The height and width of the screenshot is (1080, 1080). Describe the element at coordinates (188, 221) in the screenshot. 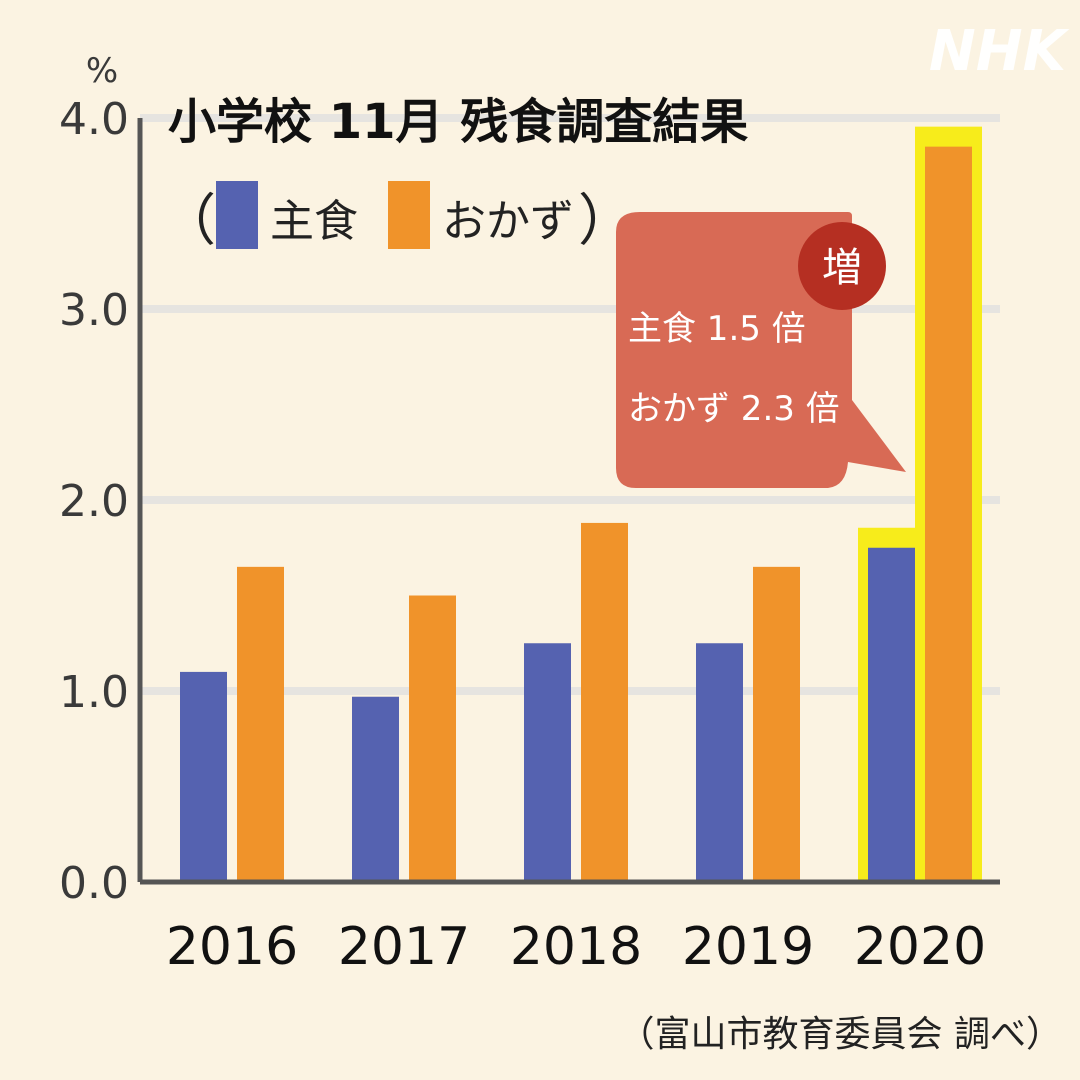

I see `legend-open-paren: （` at that location.